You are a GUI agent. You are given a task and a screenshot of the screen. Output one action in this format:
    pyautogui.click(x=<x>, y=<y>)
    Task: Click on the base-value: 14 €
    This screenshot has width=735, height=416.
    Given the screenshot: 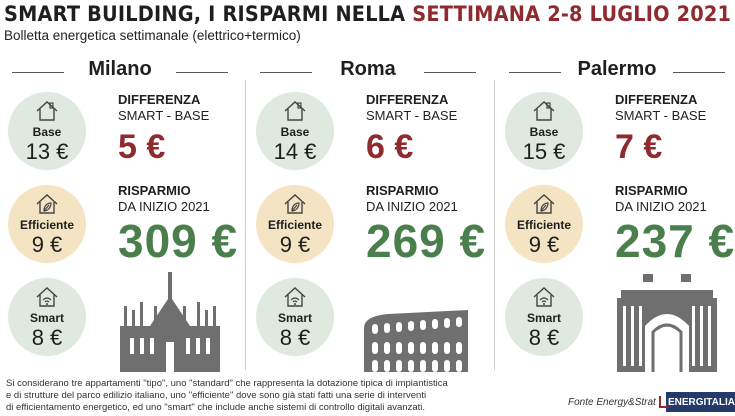 What is the action you would take?
    pyautogui.click(x=295, y=151)
    